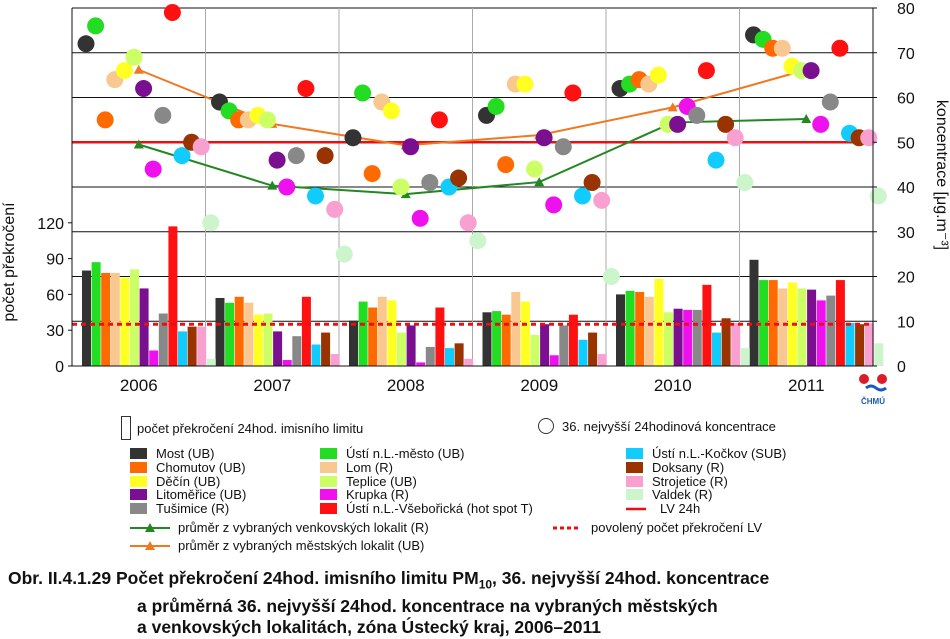  What do you see at coordinates (439, 509) in the screenshot?
I see `legend-label: Ústí n.L.-Všebořická (hot spot T)` at bounding box center [439, 509].